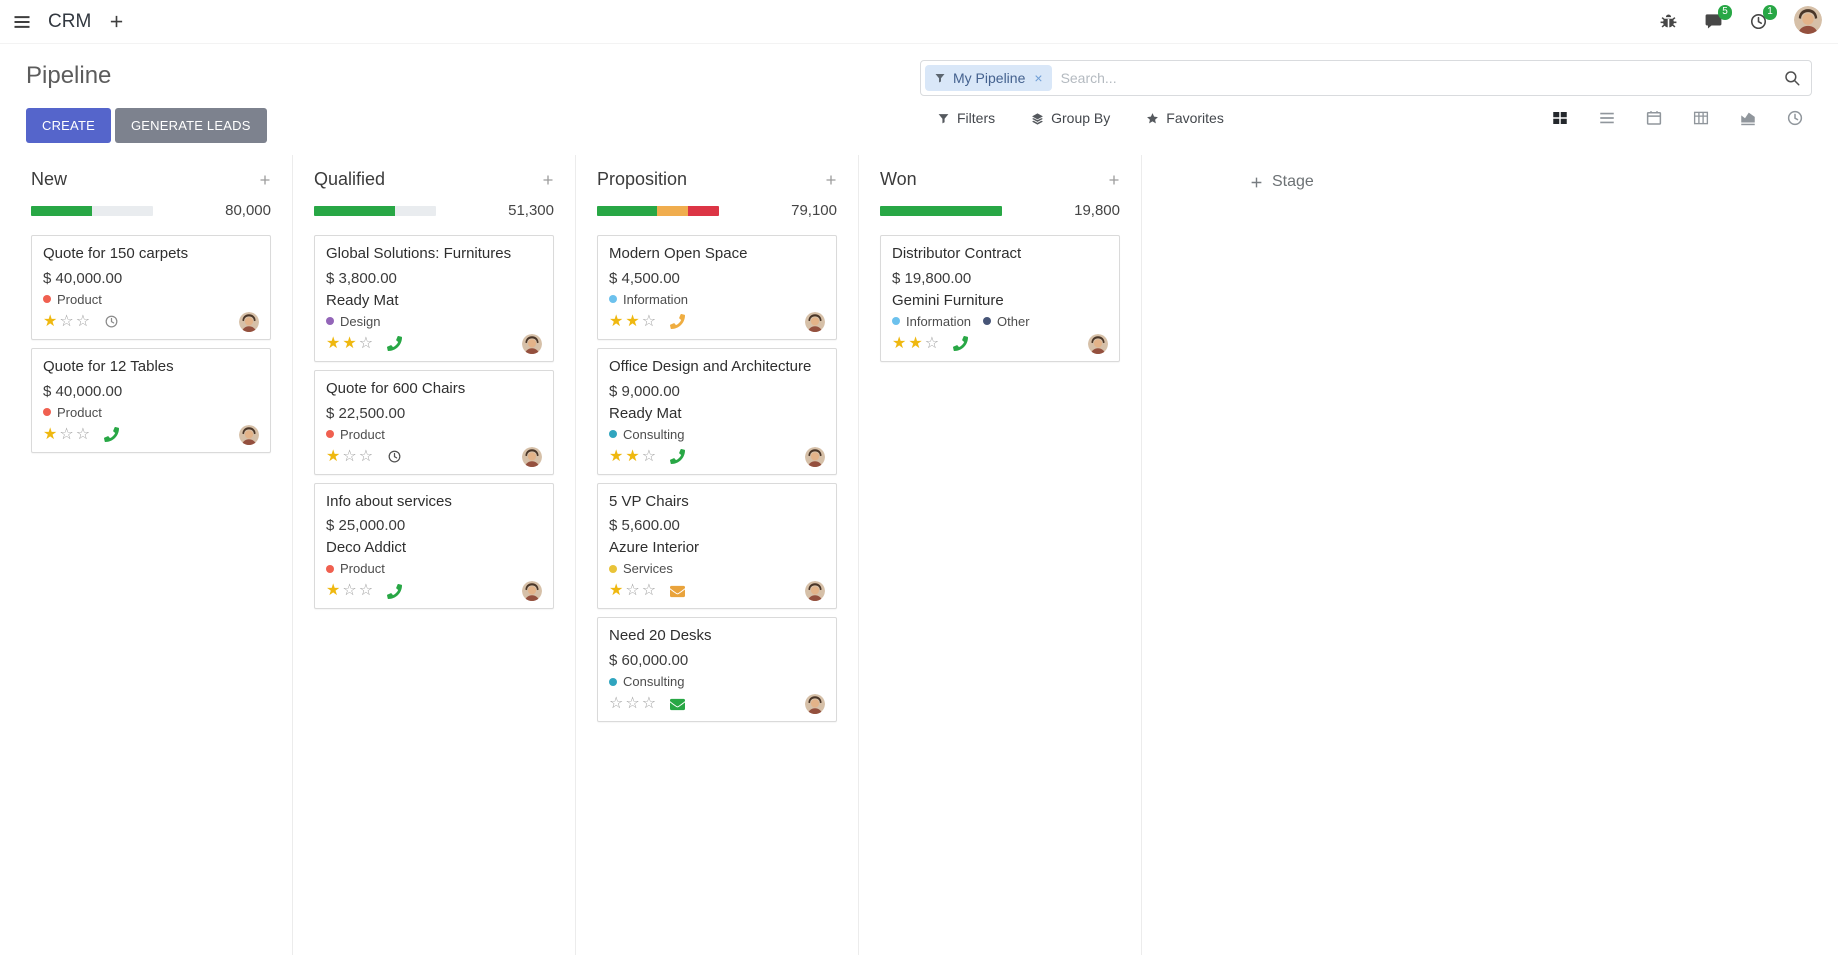 This screenshot has width=1838, height=955. What do you see at coordinates (70, 21) in the screenshot?
I see `app-name: CRM` at bounding box center [70, 21].